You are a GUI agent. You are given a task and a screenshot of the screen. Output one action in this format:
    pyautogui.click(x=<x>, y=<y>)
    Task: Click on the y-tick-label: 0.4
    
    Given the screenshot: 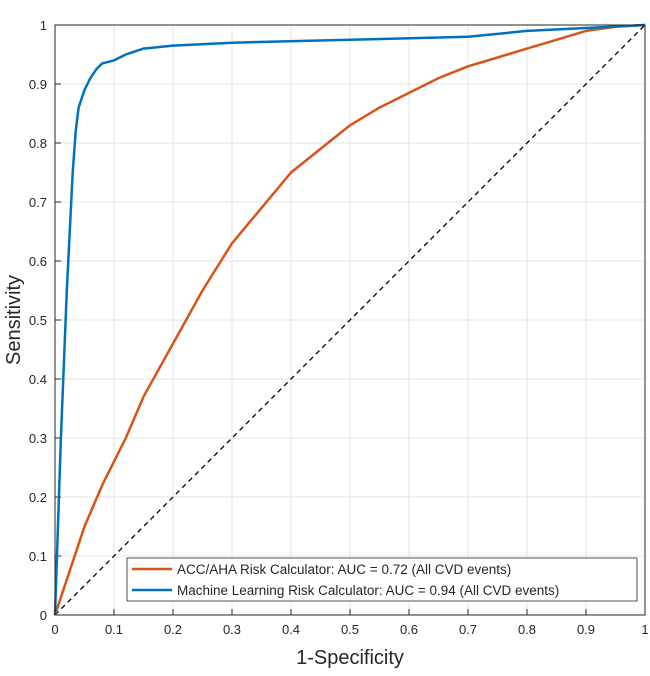 What is the action you would take?
    pyautogui.click(x=38, y=379)
    